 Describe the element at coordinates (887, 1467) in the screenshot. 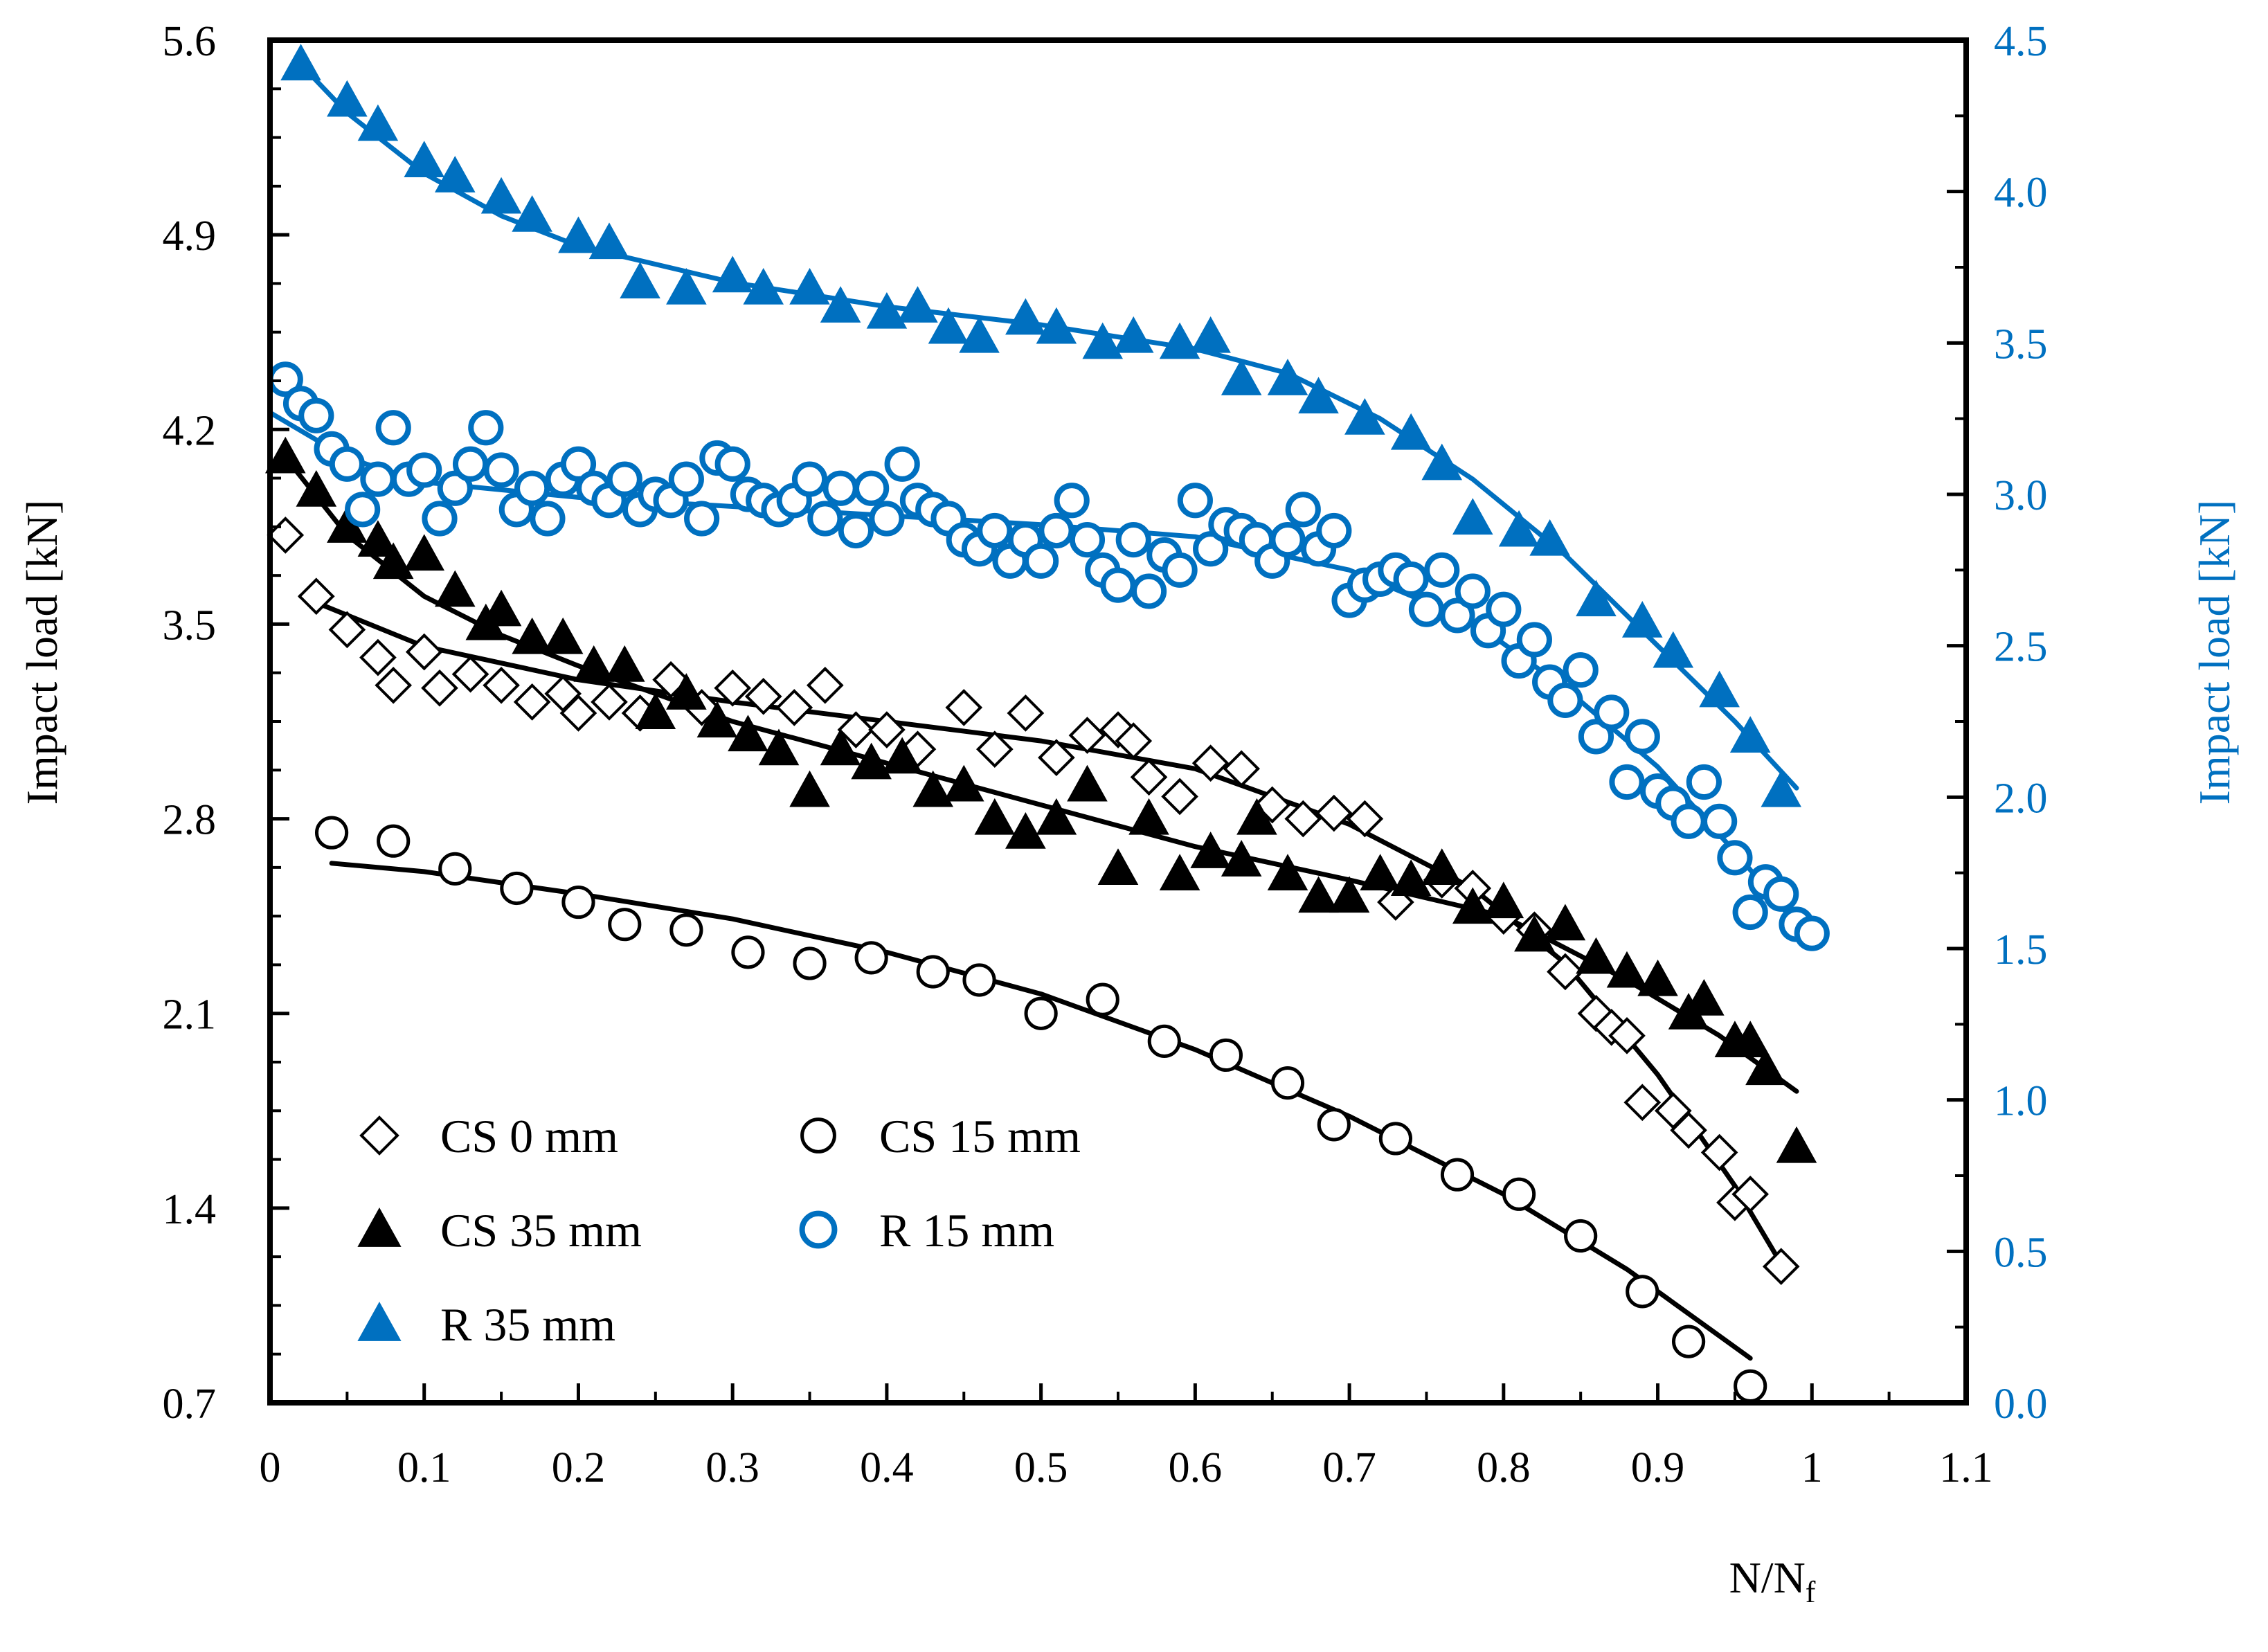

I see `x-tick-label: 0.4` at that location.